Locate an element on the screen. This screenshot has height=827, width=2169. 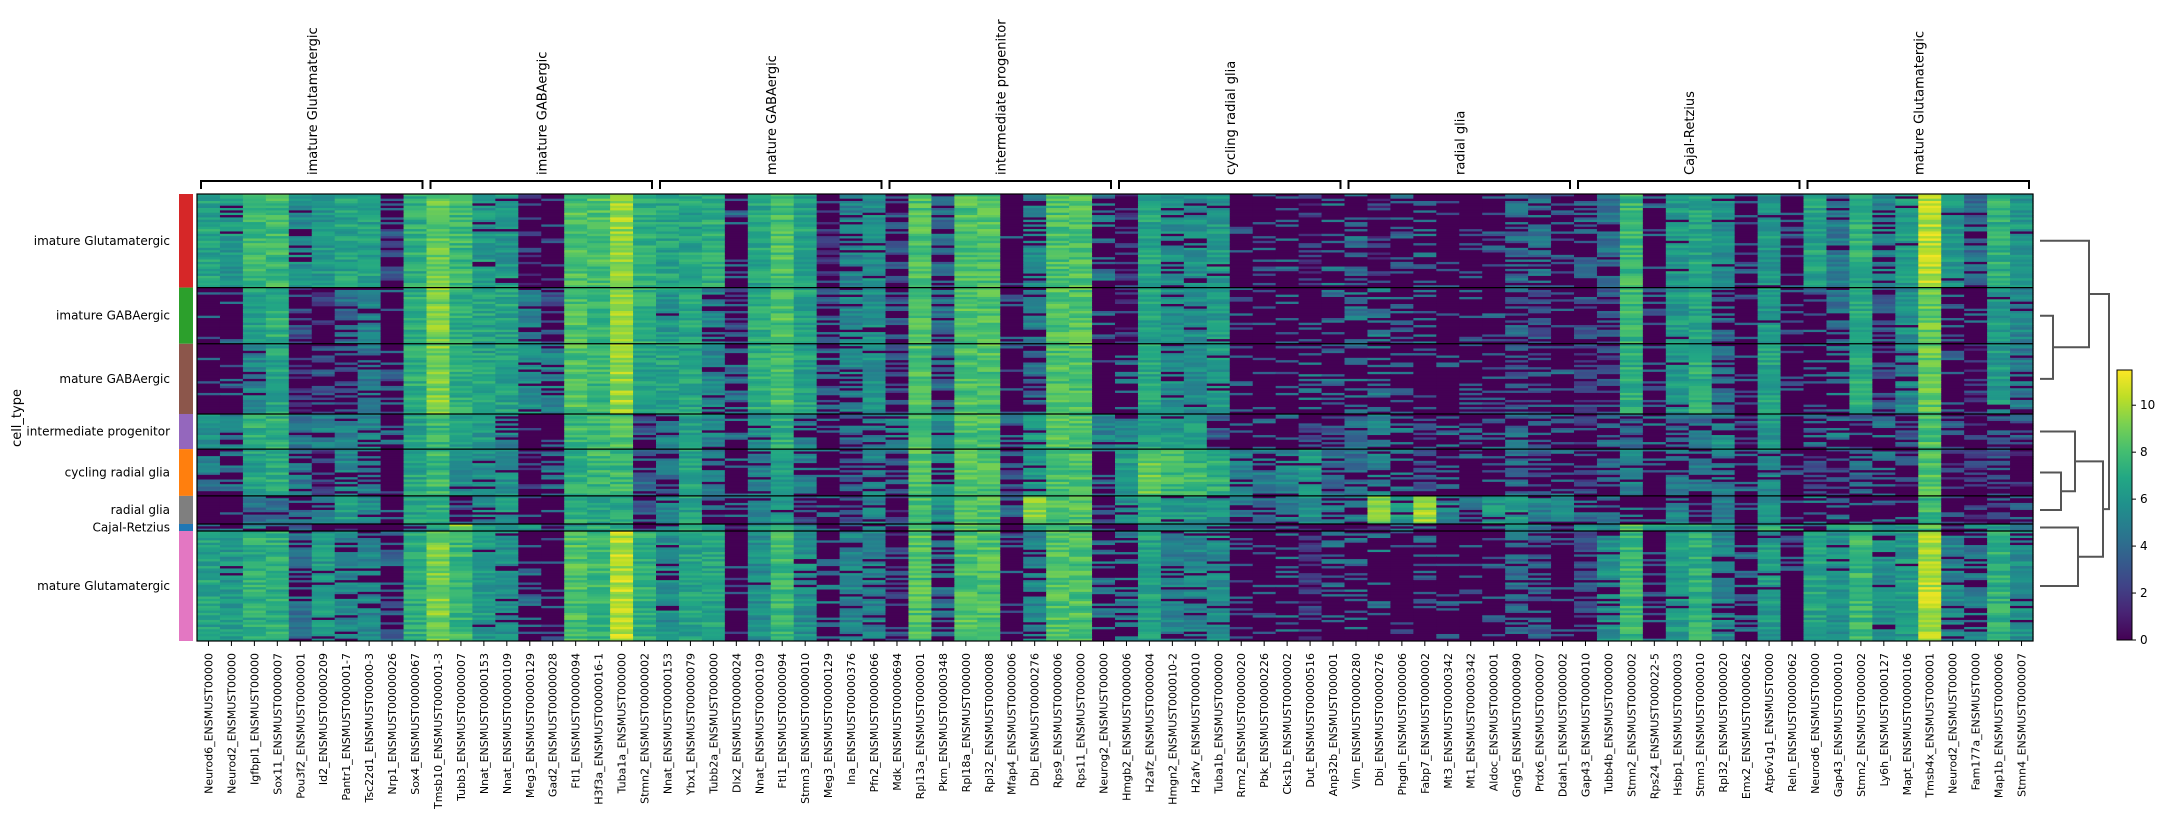
cell-type-label: Cajal-Retzius is located at coordinates (131, 528).